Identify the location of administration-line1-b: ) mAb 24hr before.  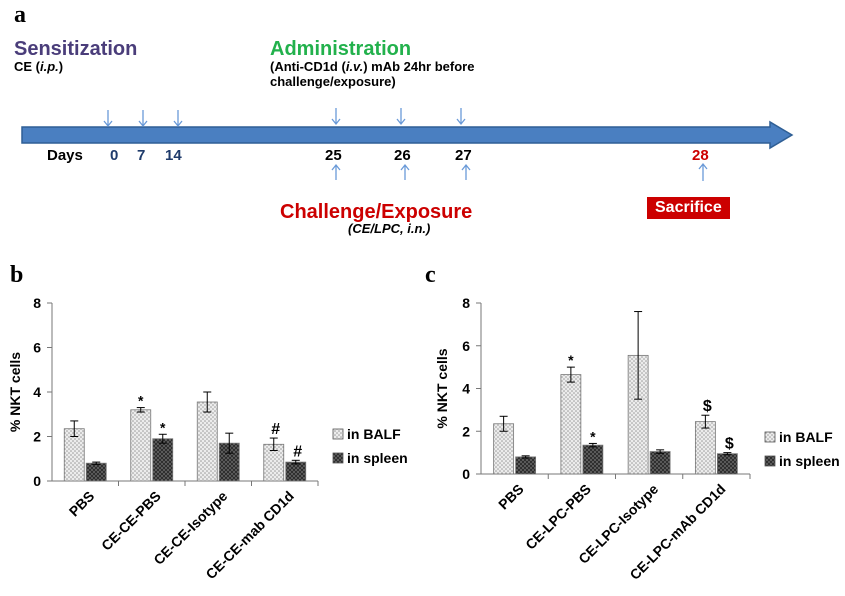
(419, 66).